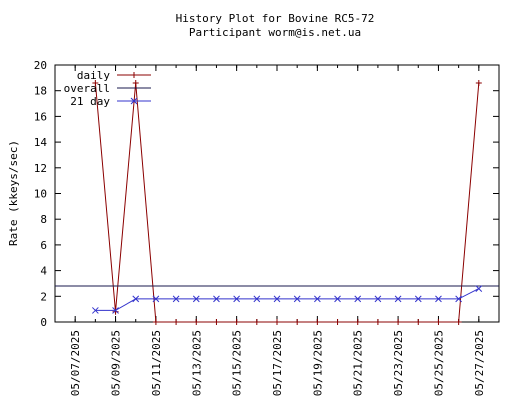 This screenshot has height=400, width=520. What do you see at coordinates (398, 363) in the screenshot?
I see `x-tick-label: 05/23/2025` at bounding box center [398, 363].